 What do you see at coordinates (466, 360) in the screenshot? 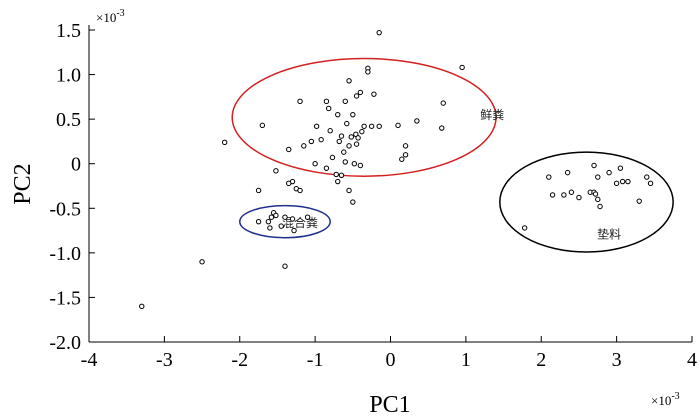
I see `x-tick-label: 1` at bounding box center [466, 360].